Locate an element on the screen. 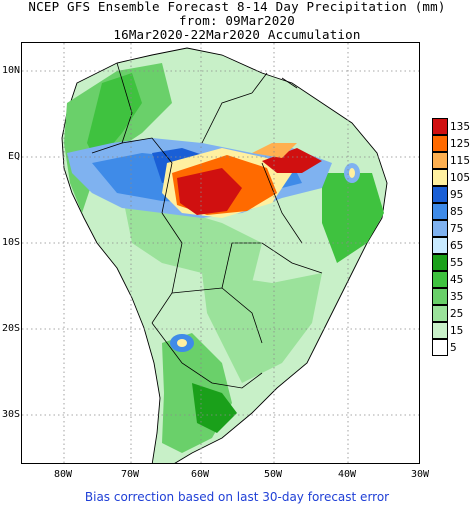  lat-label-10n: 10N is located at coordinates (10, 70).